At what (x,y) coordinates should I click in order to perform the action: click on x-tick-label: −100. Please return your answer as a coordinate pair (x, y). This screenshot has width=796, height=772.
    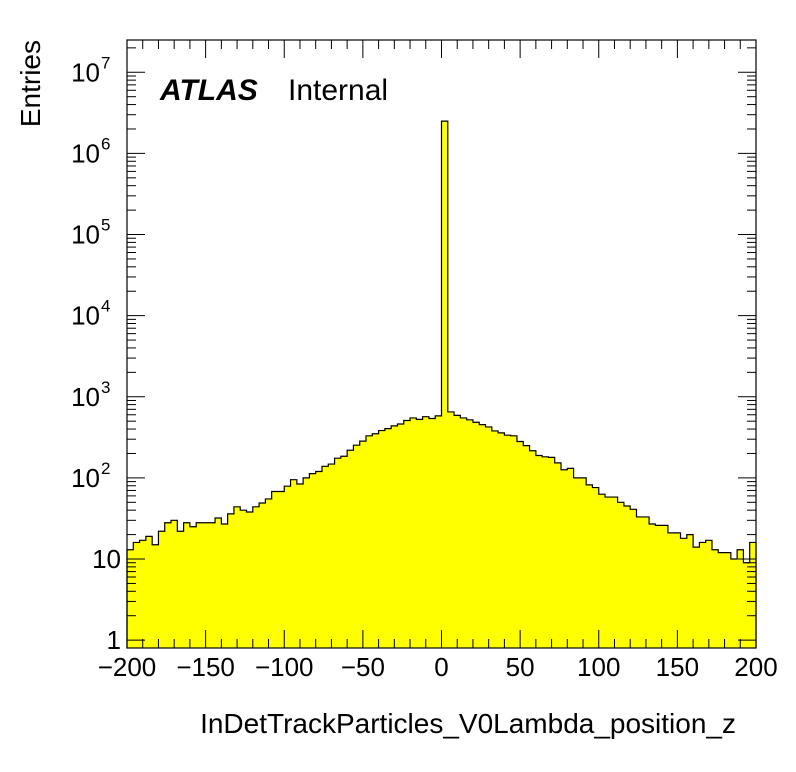
    Looking at the image, I should click on (284, 667).